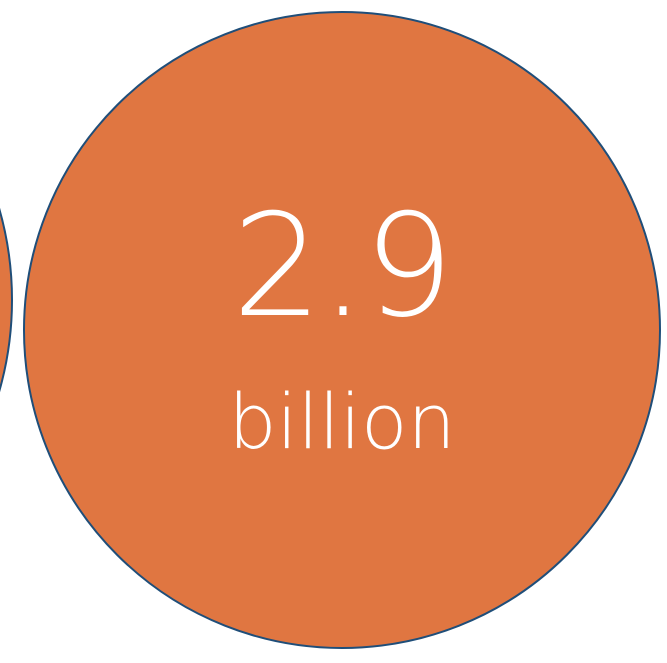 Image resolution: width=667 pixels, height=663 pixels. I want to click on stat-value: 2.9, so click(343, 266).